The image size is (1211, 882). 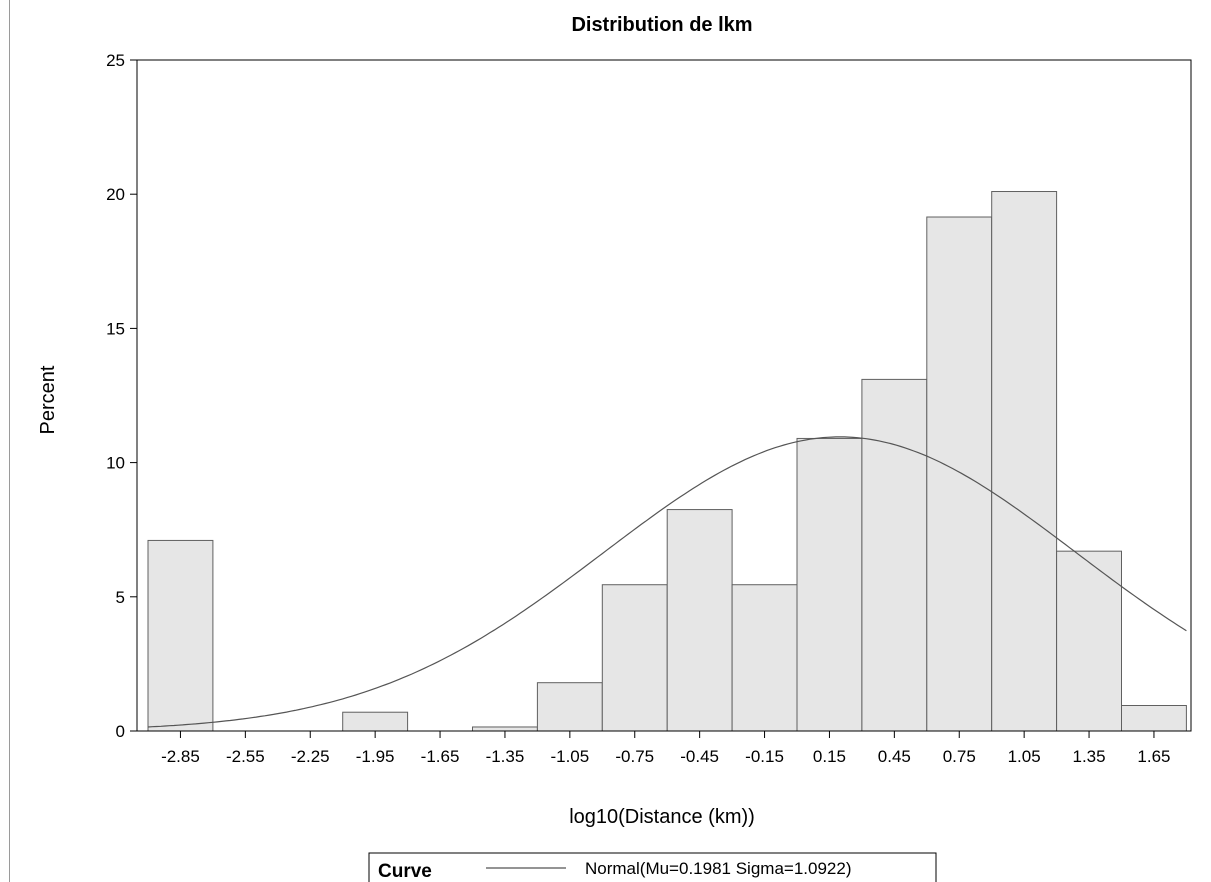 I want to click on legend-curve-label: Normal(Mu=0.1981 Sigma=1.0922), so click(x=718, y=868).